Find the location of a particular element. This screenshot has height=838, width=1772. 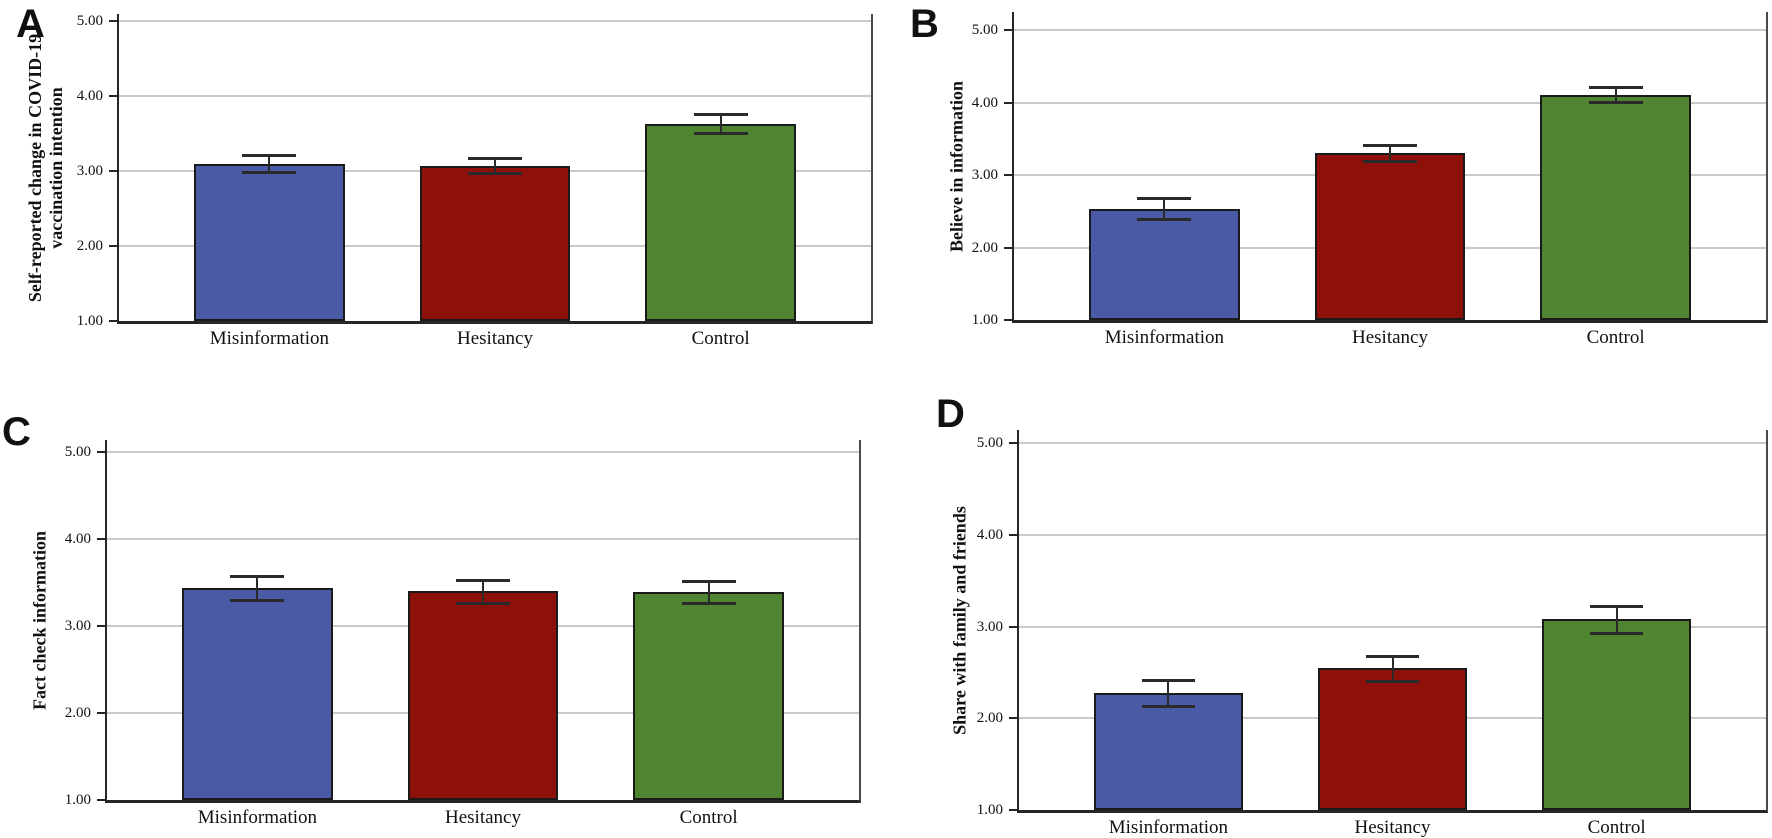

panel-letter-a: A is located at coordinates (30, 24).